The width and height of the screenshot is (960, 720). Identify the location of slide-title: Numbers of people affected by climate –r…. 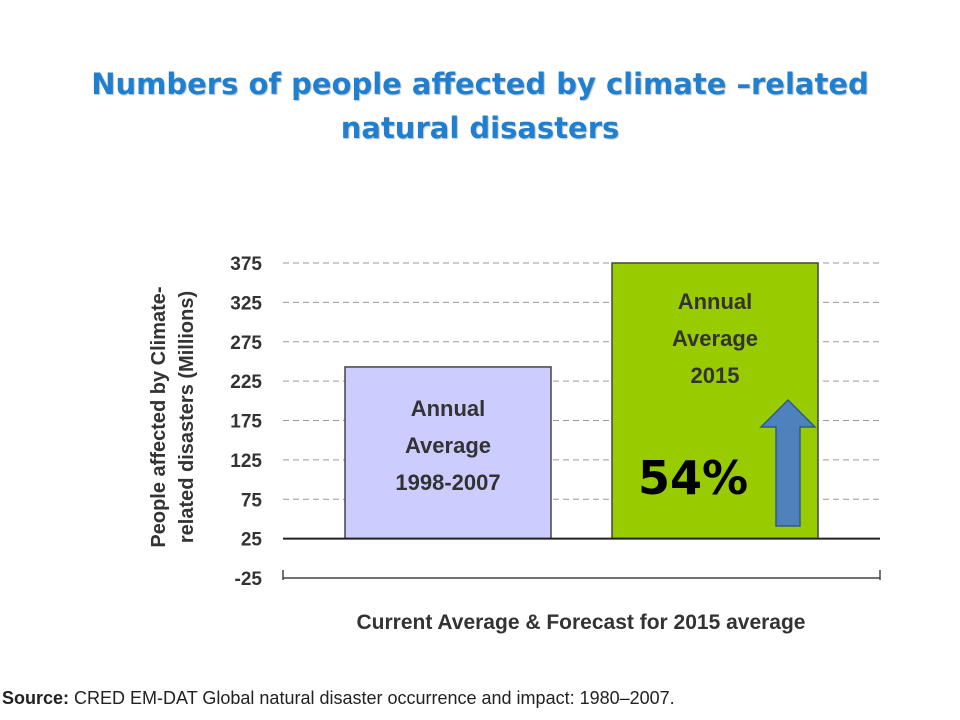
(480, 106).